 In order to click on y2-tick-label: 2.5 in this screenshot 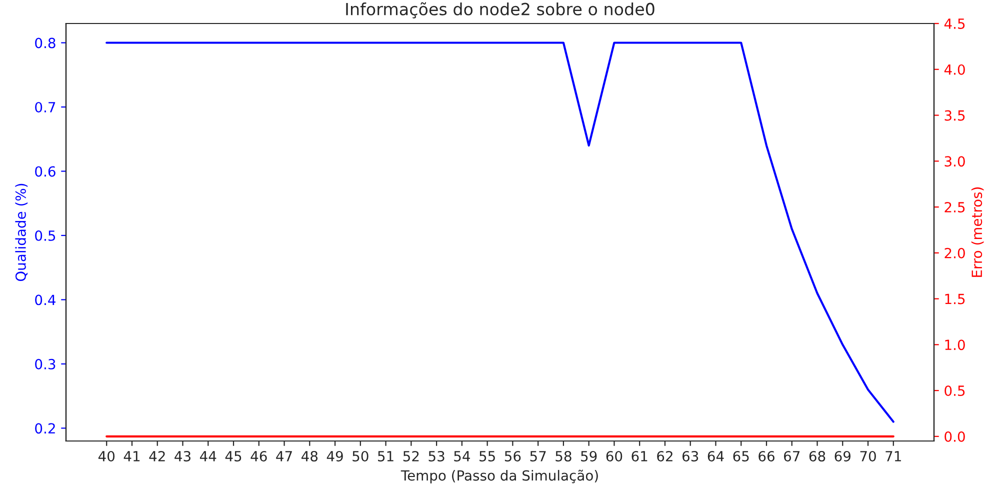, I will do `click(954, 207)`.